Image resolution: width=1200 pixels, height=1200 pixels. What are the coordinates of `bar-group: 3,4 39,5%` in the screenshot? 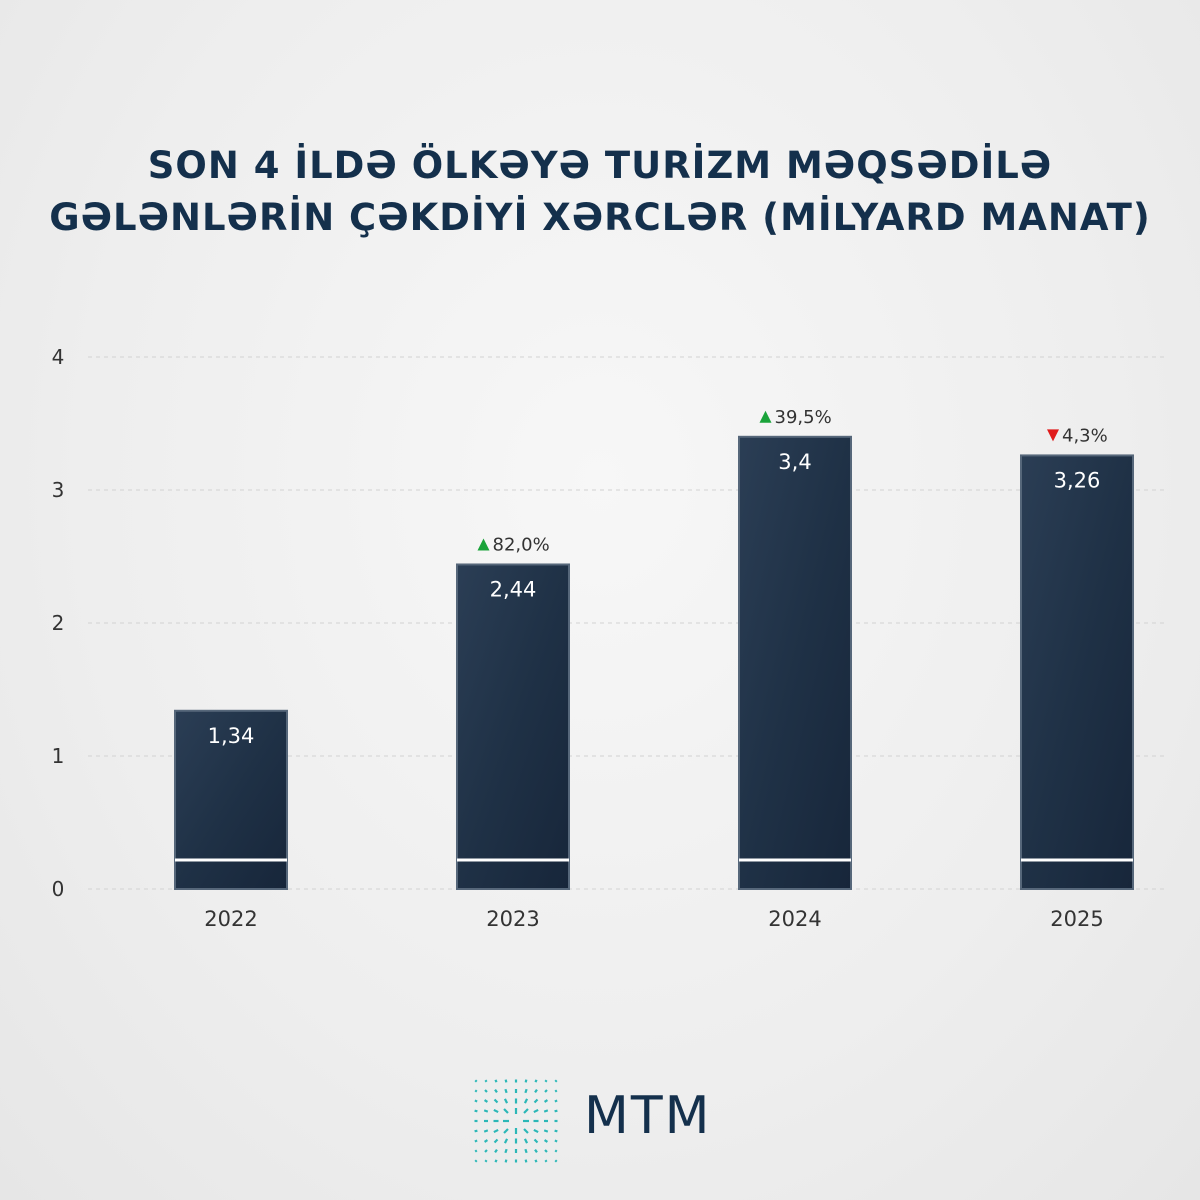 It's located at (795, 648).